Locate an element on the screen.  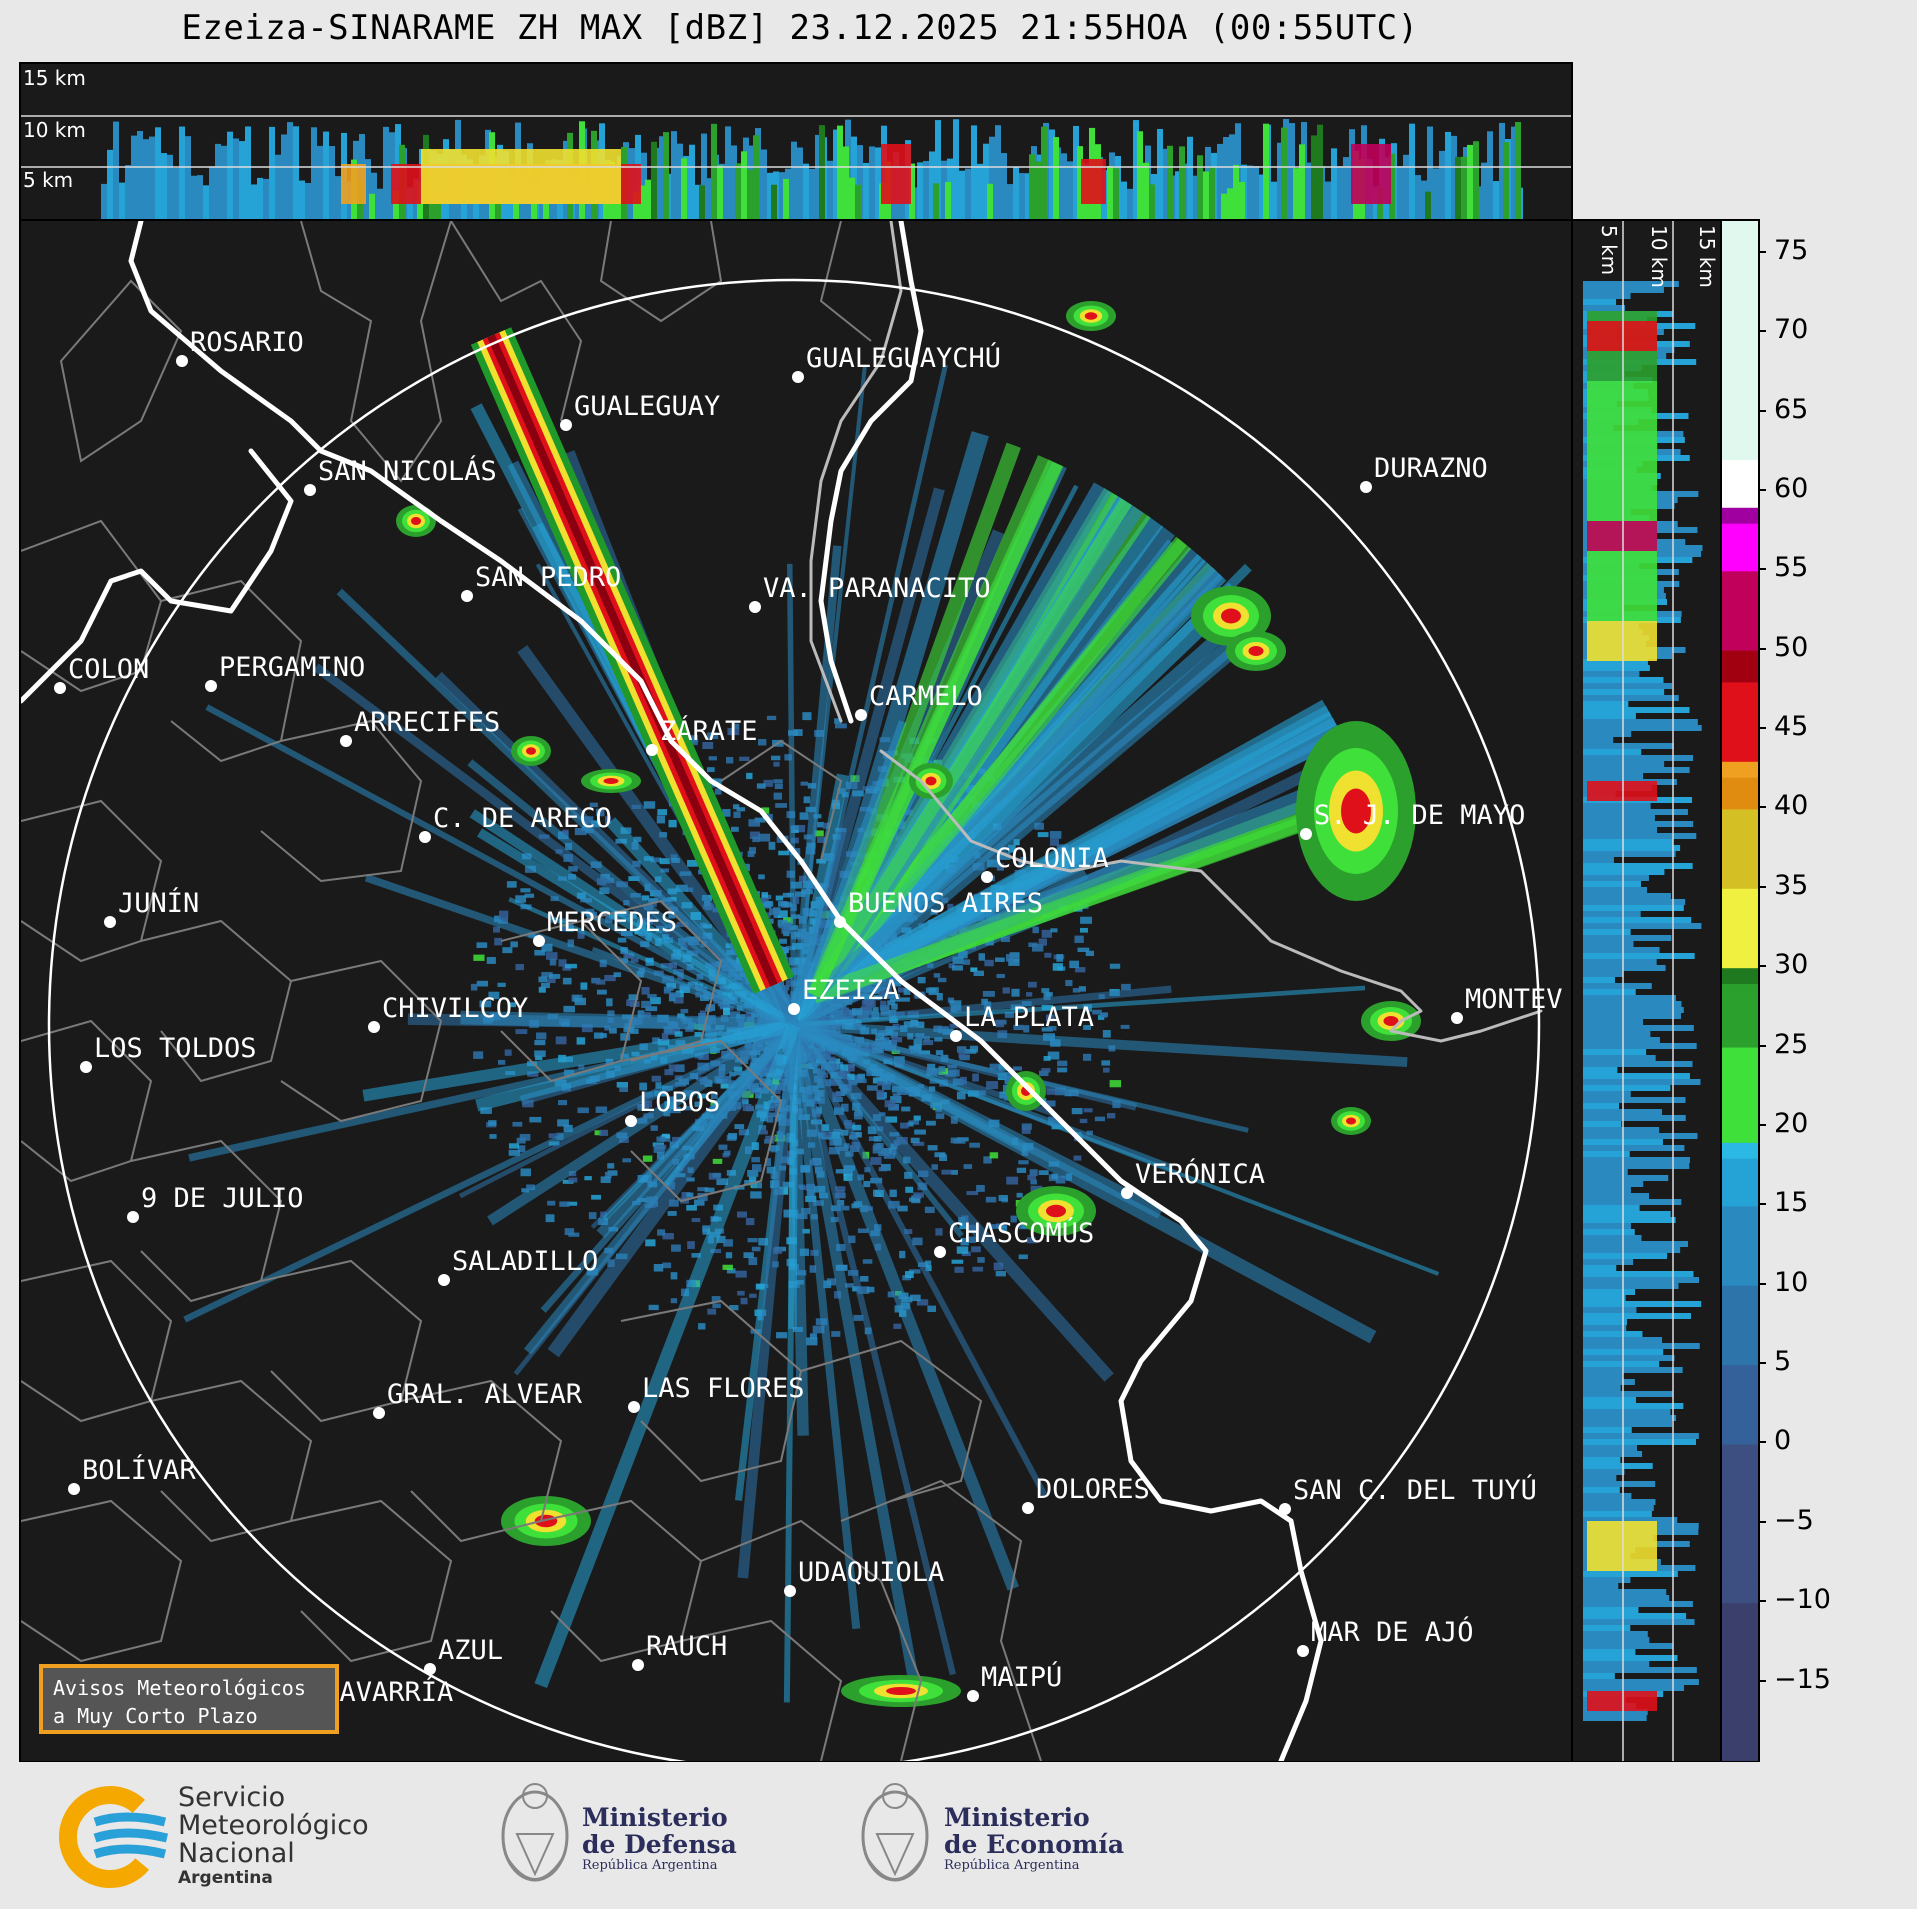
city-label: C. DE ARECO is located at coordinates (522, 818).